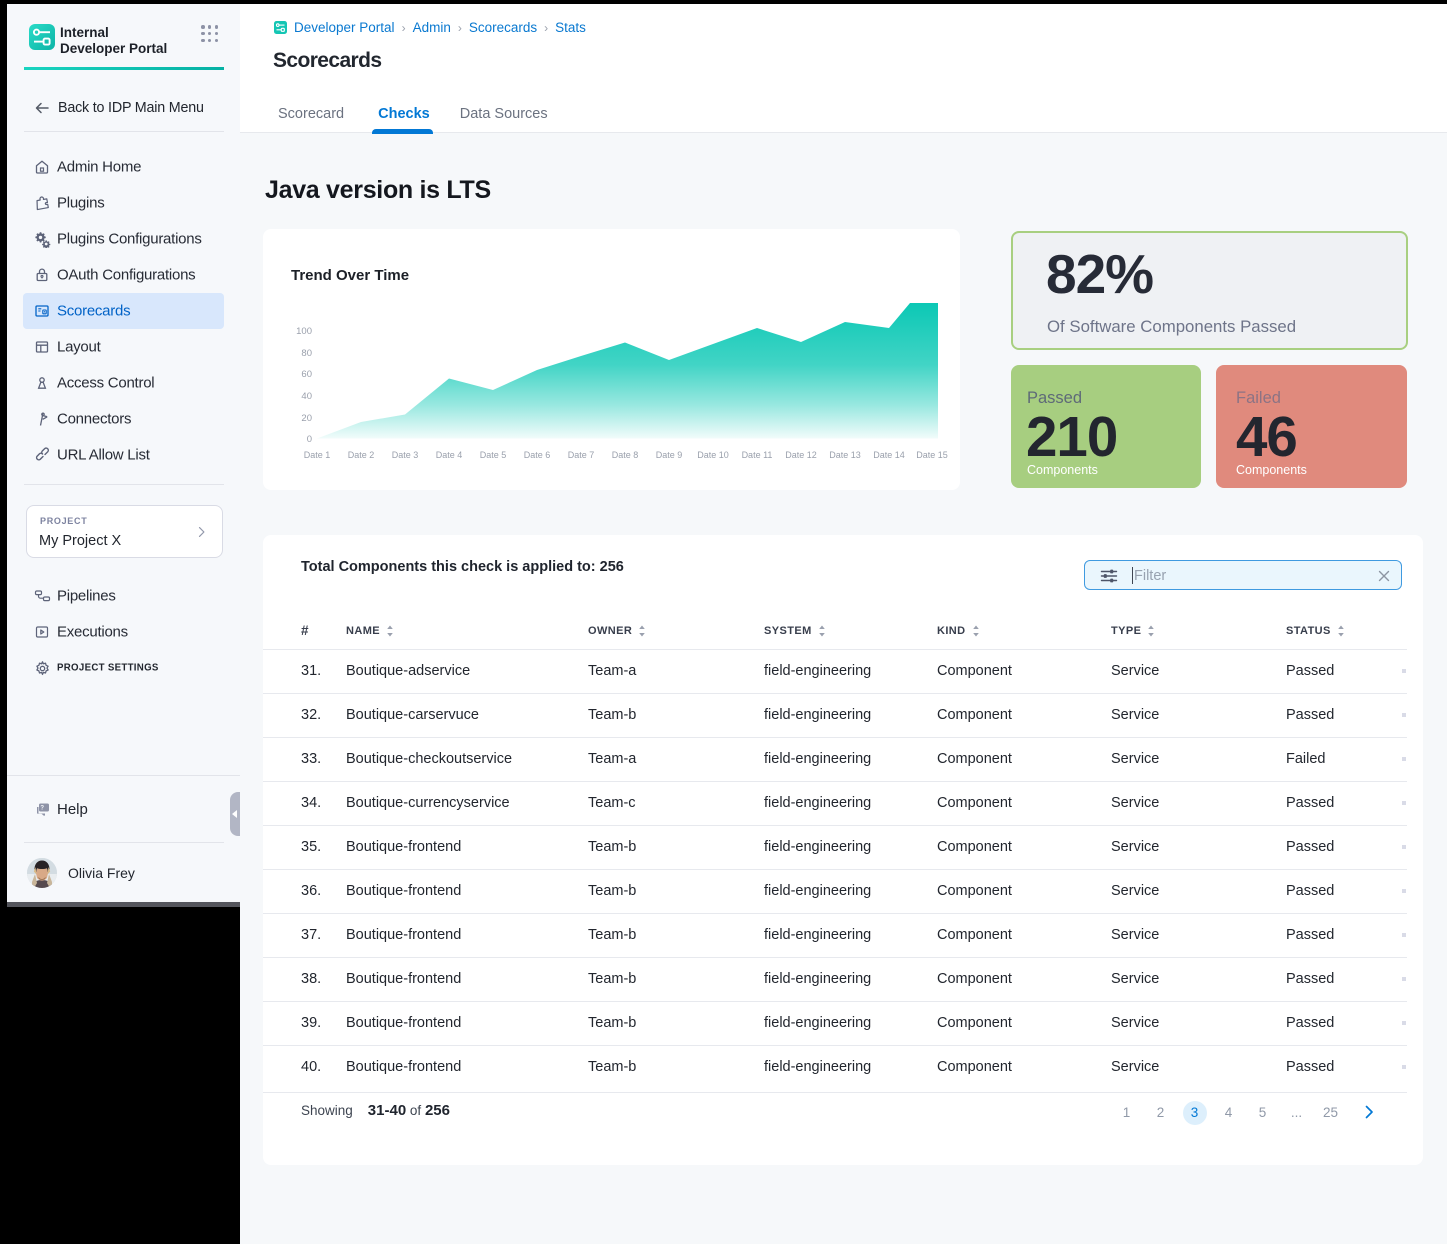 This screenshot has width=1447, height=1244. I want to click on svg-text: Date 14, so click(889, 455).